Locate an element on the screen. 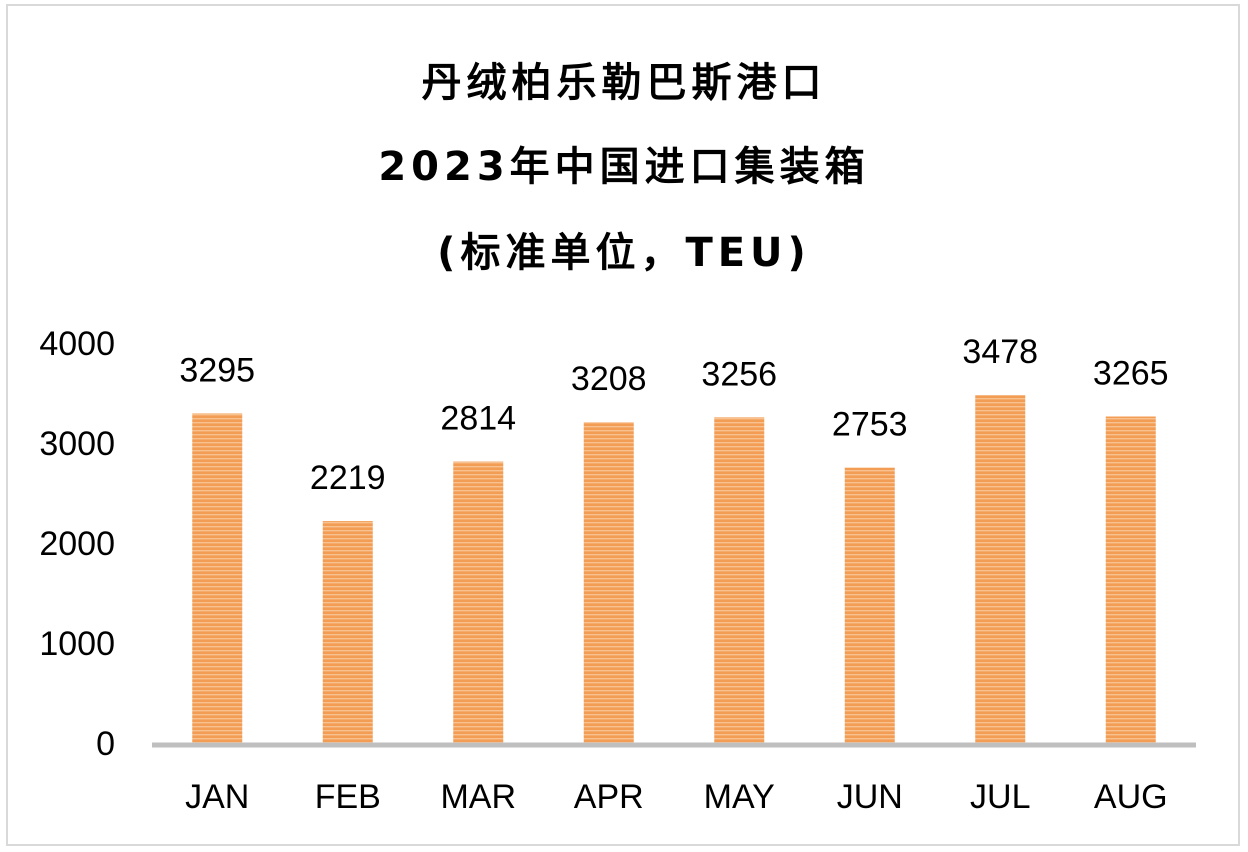  bar-jul is located at coordinates (1000, 569).